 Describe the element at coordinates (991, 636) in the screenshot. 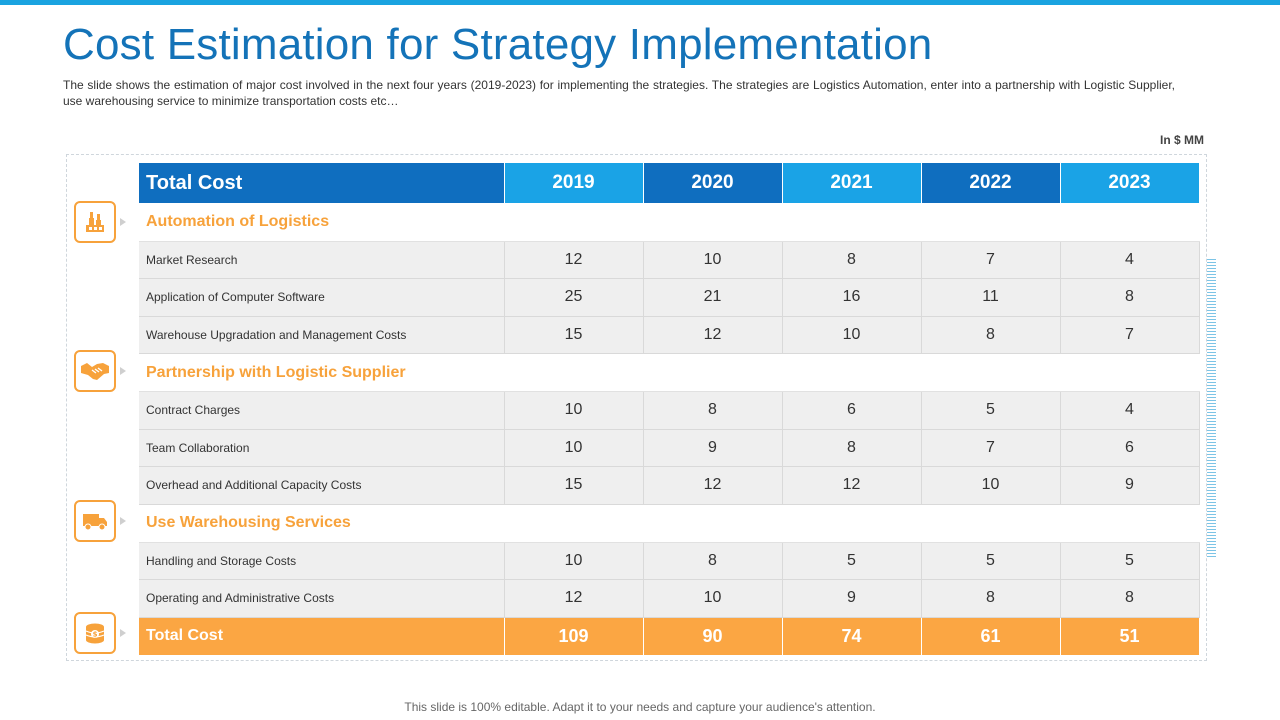

I see `total-value: 61` at that location.